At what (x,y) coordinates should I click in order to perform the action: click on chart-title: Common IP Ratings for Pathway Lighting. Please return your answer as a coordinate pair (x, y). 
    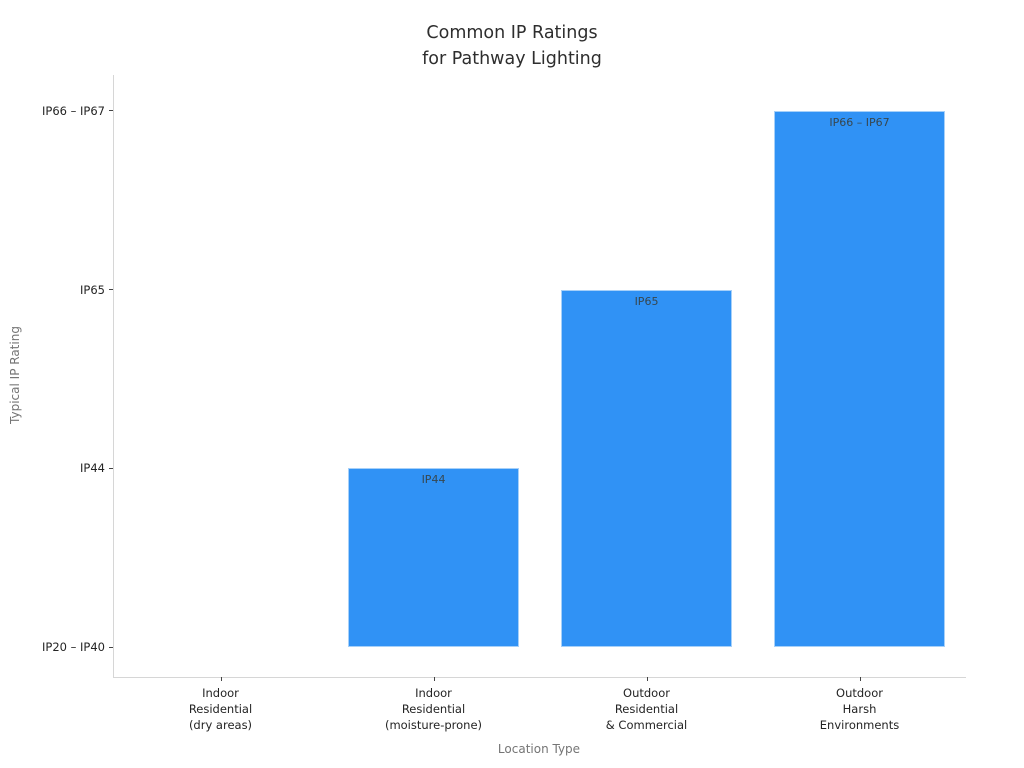
    Looking at the image, I should click on (512, 46).